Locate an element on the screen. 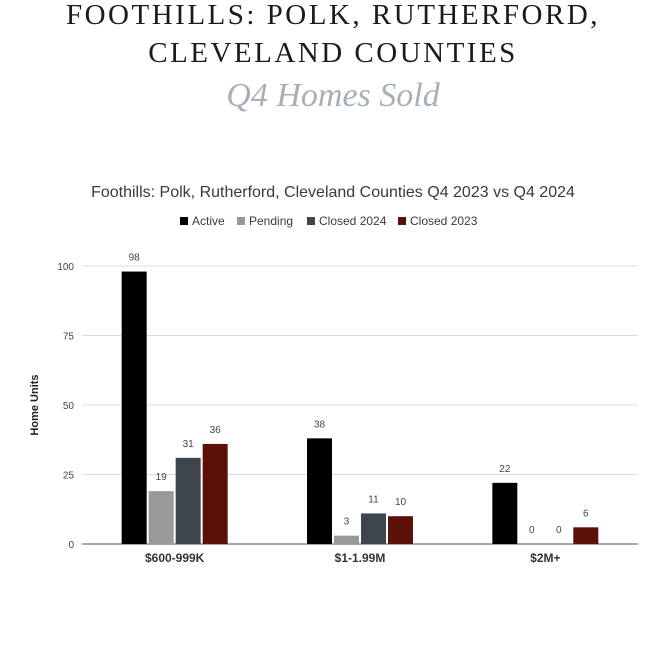  y-tick-label: 75 is located at coordinates (69, 337).